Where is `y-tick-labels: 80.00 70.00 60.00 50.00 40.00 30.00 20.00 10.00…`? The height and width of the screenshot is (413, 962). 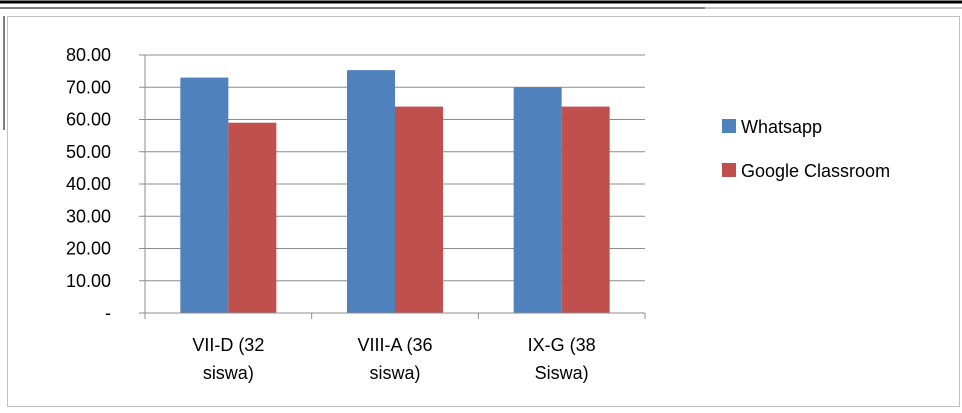 y-tick-labels: 80.00 70.00 60.00 50.00 40.00 30.00 20.00 10.00… is located at coordinates (88, 184).